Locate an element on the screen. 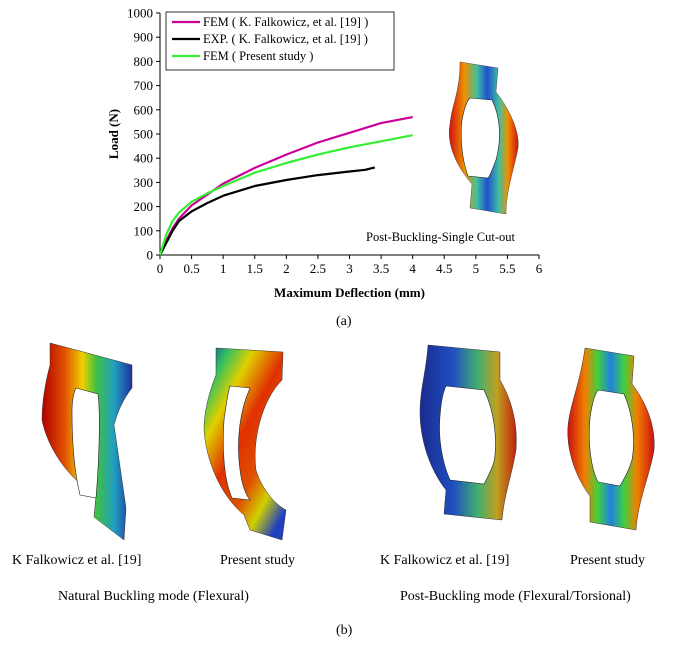 The width and height of the screenshot is (700, 647). x-tick-label: 3 is located at coordinates (349, 268).